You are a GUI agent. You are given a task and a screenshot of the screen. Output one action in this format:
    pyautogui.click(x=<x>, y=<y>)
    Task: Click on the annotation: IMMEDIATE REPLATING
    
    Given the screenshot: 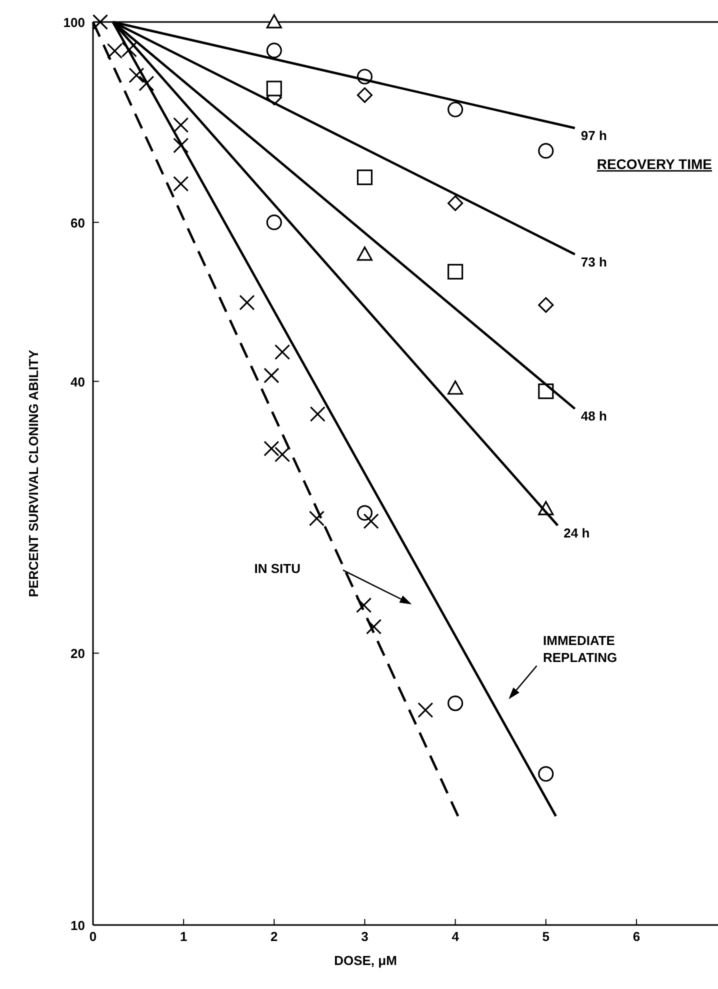 What is the action you would take?
    pyautogui.click(x=580, y=649)
    